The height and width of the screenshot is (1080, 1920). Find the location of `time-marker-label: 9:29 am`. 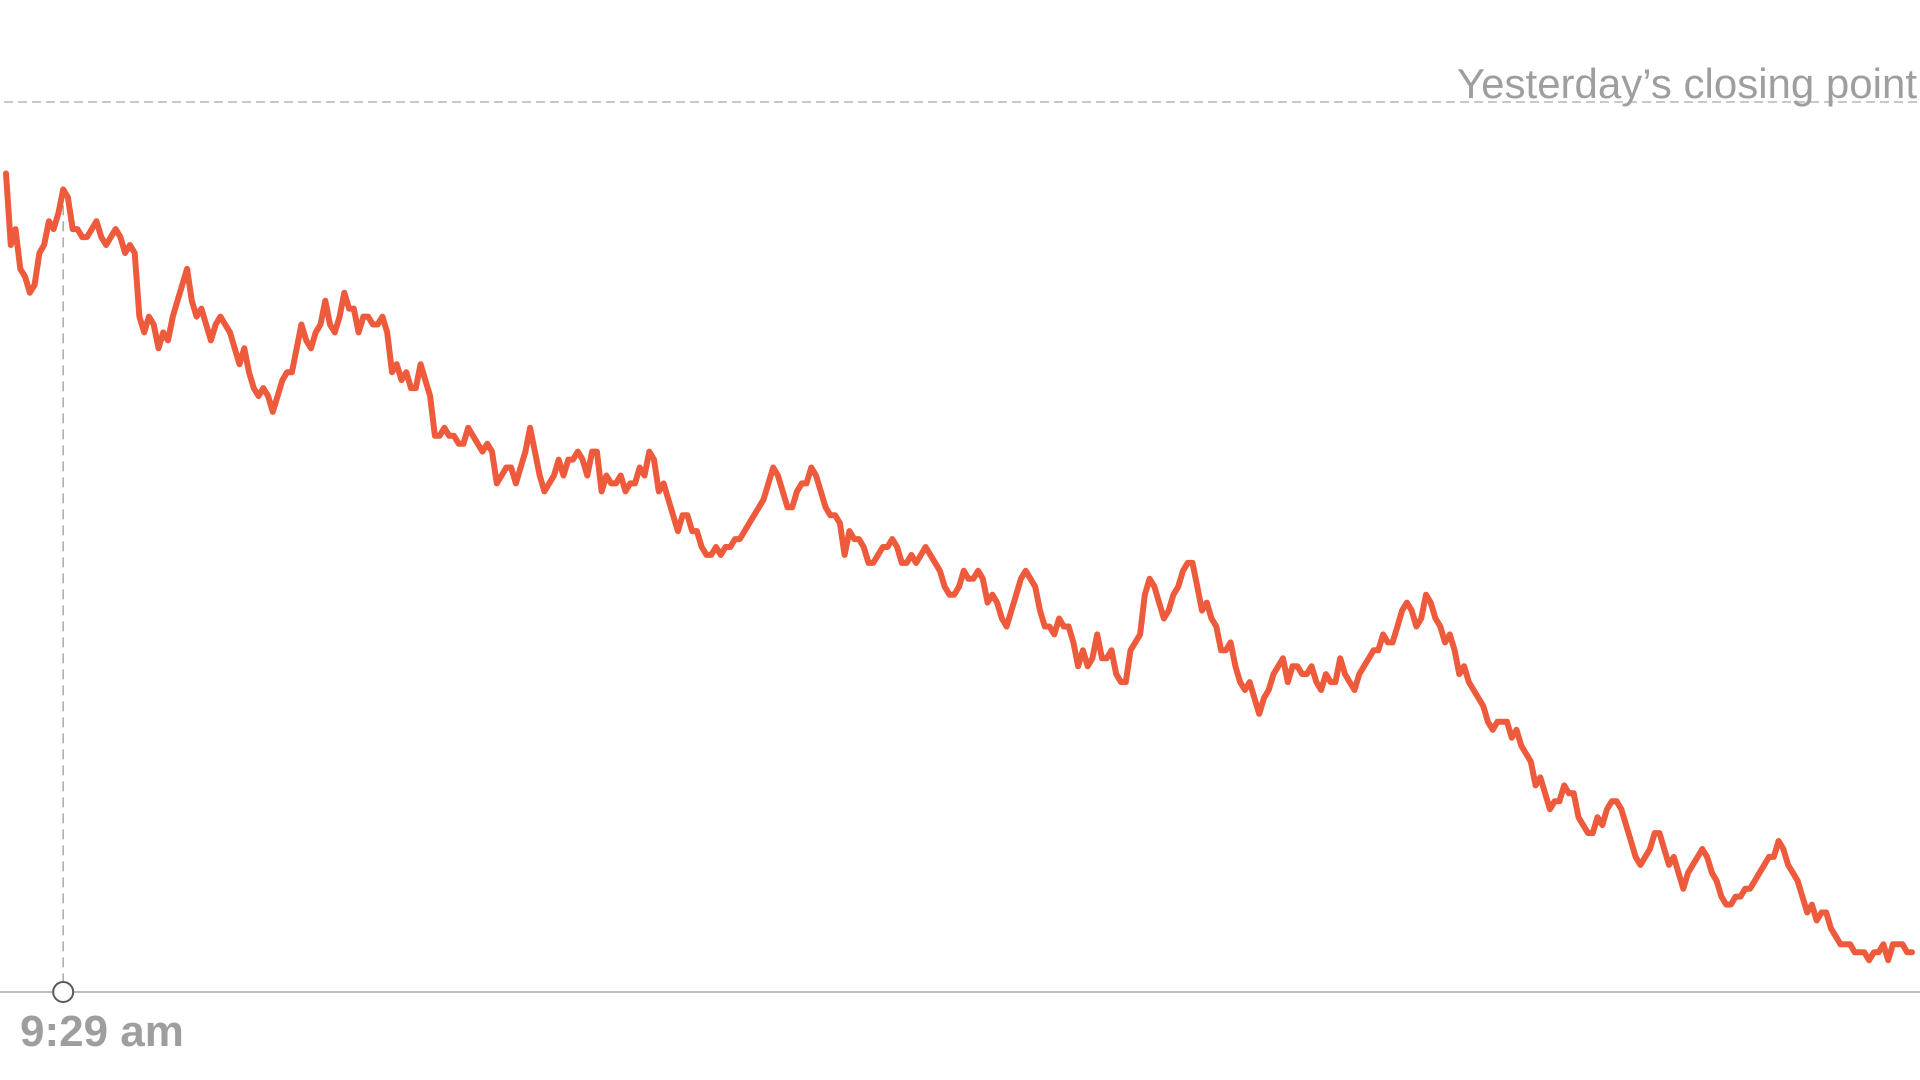

time-marker-label: 9:29 am is located at coordinates (102, 1031).